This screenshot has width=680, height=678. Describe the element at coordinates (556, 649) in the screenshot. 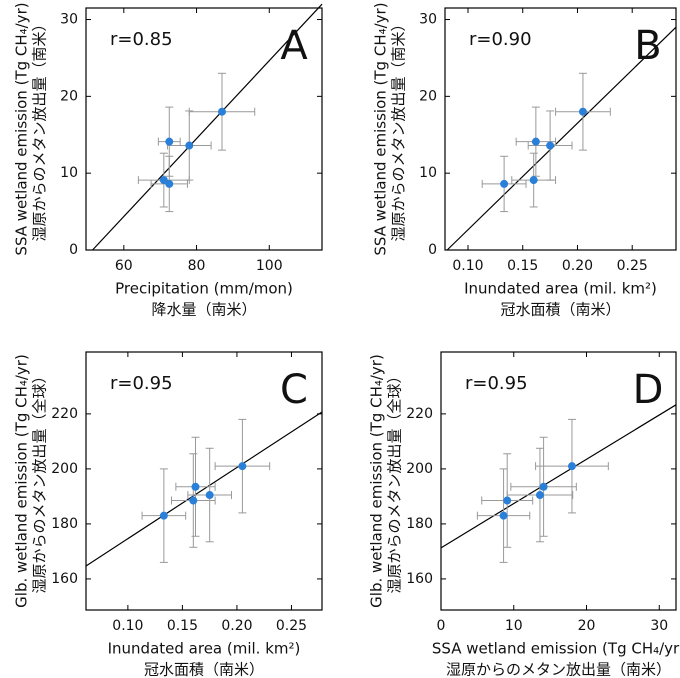

I see `x-axis-label: SSA wetland emission (Tg CH₄/yr)` at that location.